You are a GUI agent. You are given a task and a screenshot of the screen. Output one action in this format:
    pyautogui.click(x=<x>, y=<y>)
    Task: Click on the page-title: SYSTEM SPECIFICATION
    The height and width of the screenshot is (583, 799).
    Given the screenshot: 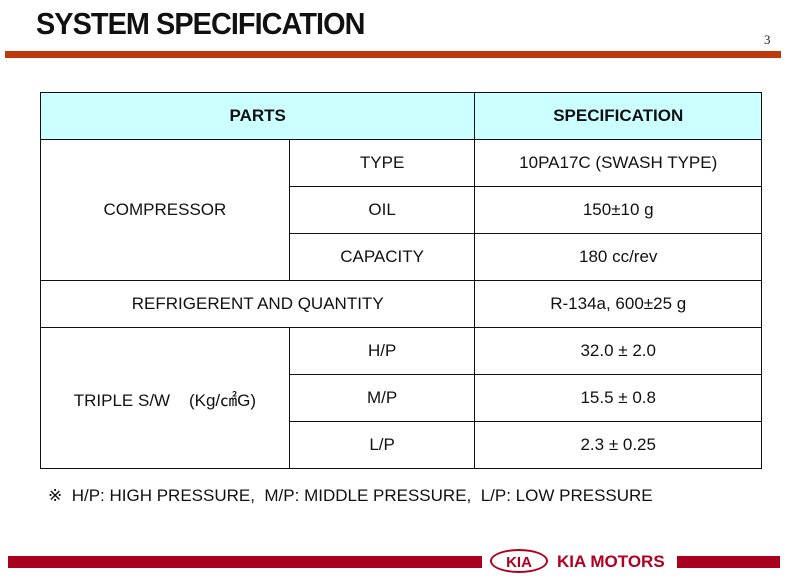 What is the action you would take?
    pyautogui.click(x=200, y=23)
    